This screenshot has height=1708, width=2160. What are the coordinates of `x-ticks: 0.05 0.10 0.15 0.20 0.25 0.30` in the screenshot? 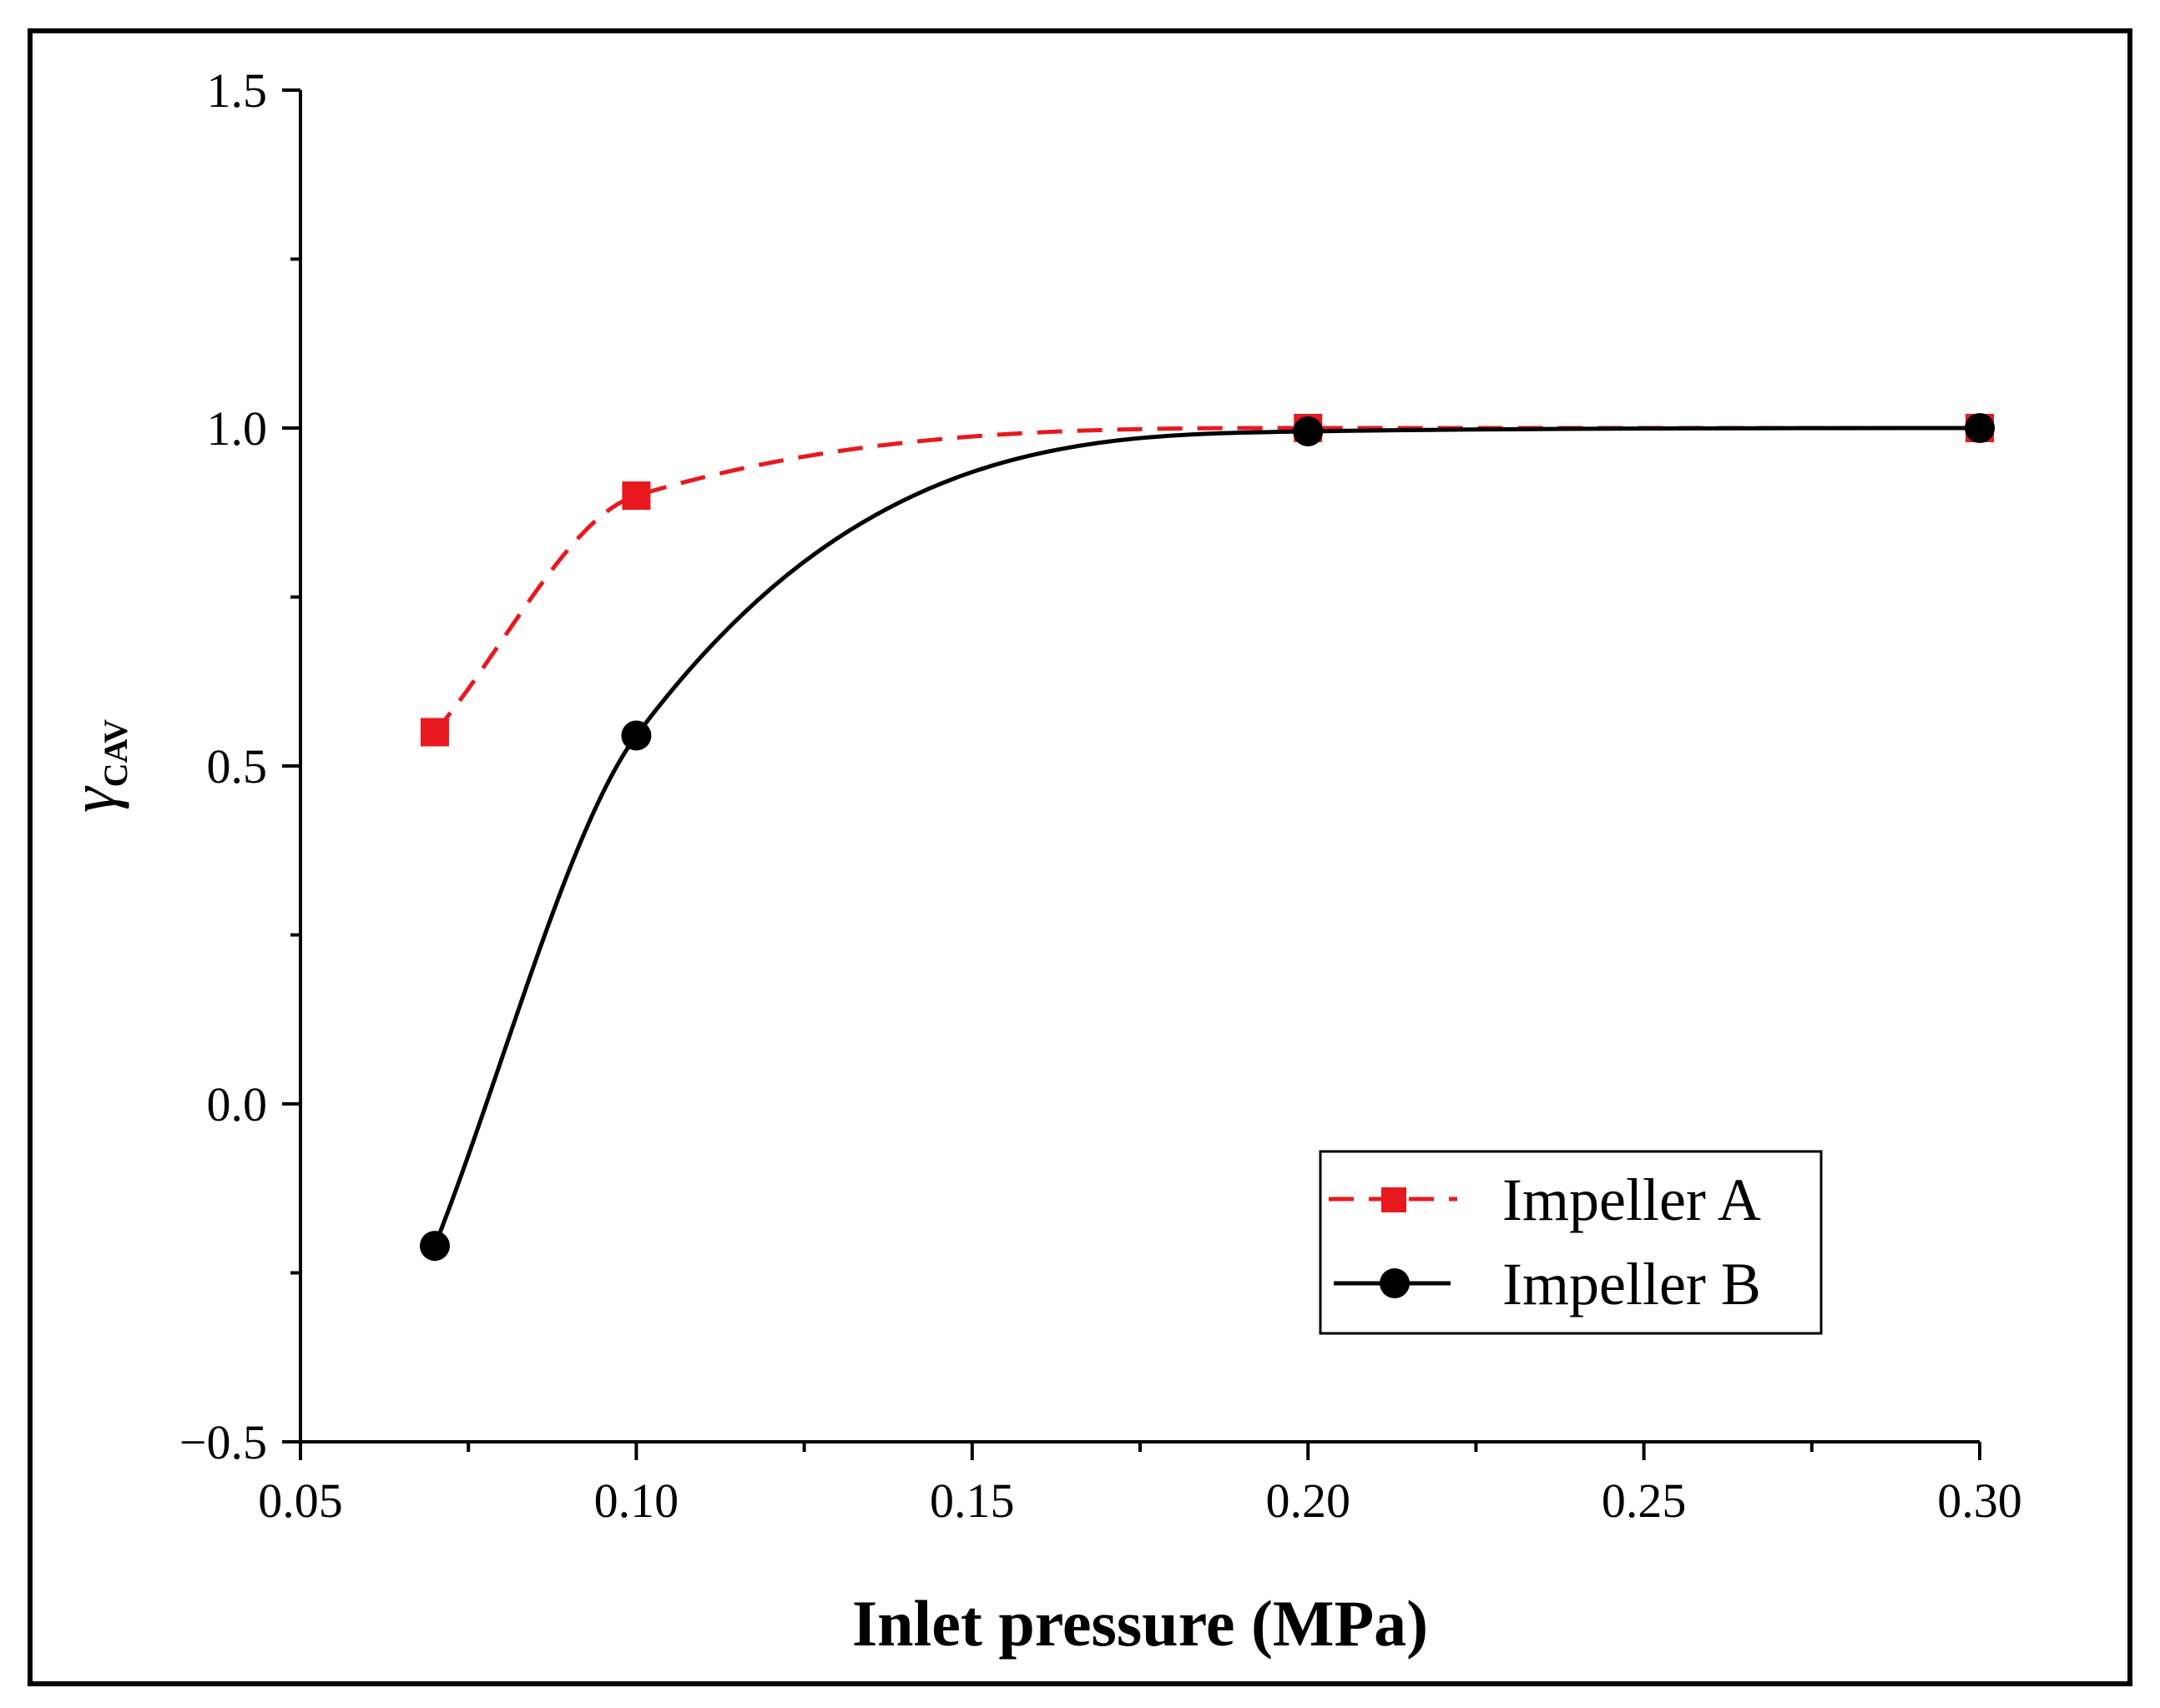 It's located at (1140, 1485).